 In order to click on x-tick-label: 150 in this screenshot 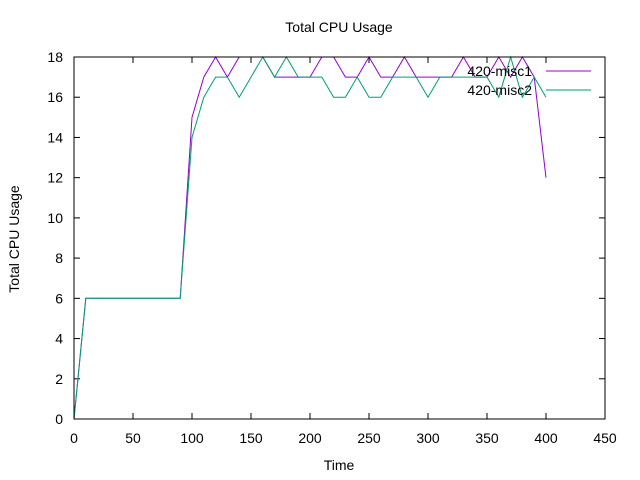, I will do `click(251, 438)`.